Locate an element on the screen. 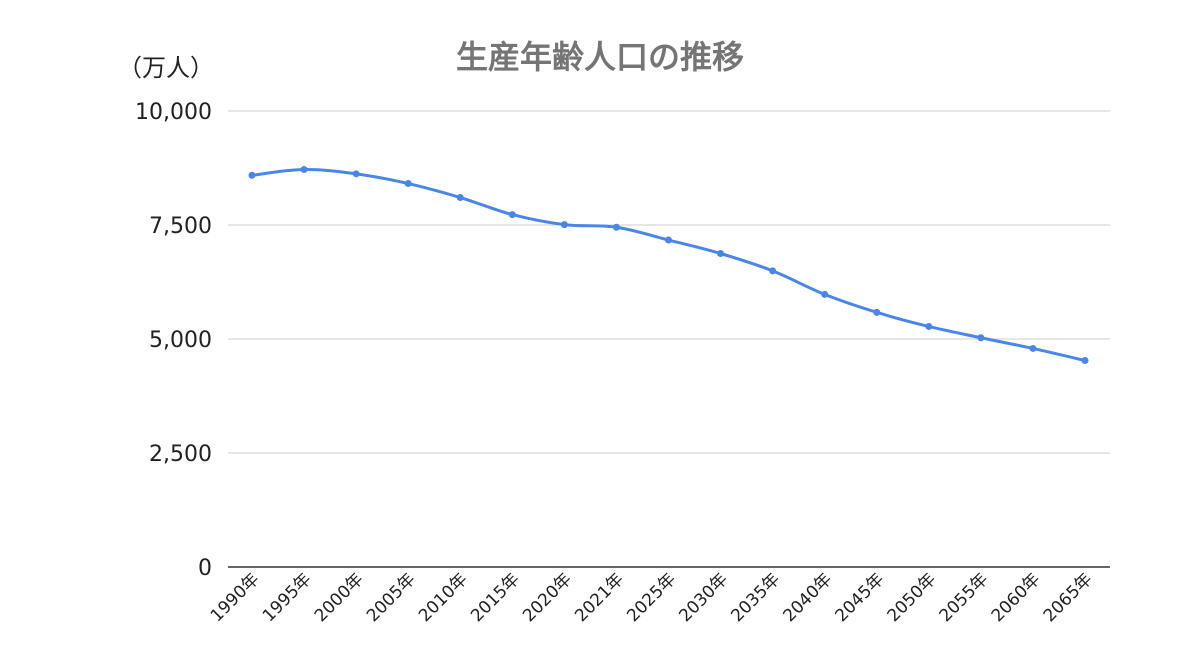 This screenshot has height=672, width=1200. x-tick-label: 2005年 is located at coordinates (391, 597).